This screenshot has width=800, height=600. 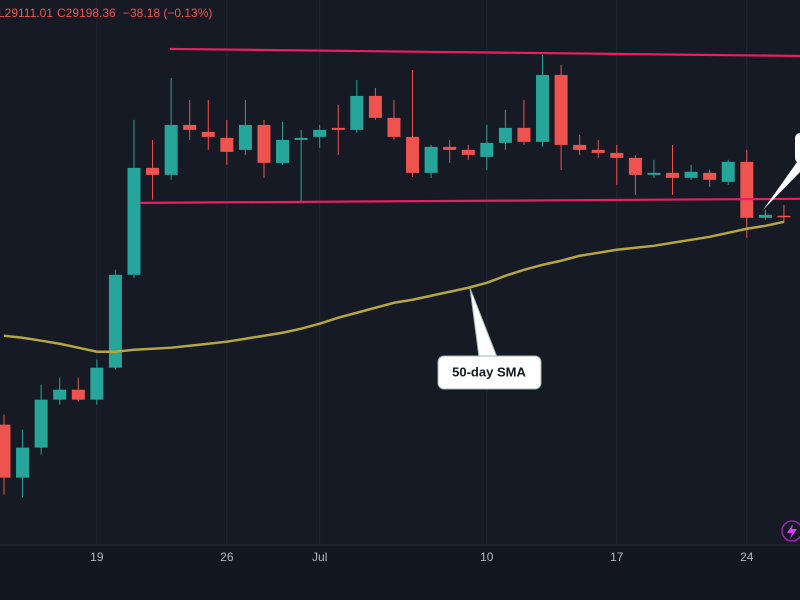 I want to click on x-tick-label: 10, so click(x=487, y=557).